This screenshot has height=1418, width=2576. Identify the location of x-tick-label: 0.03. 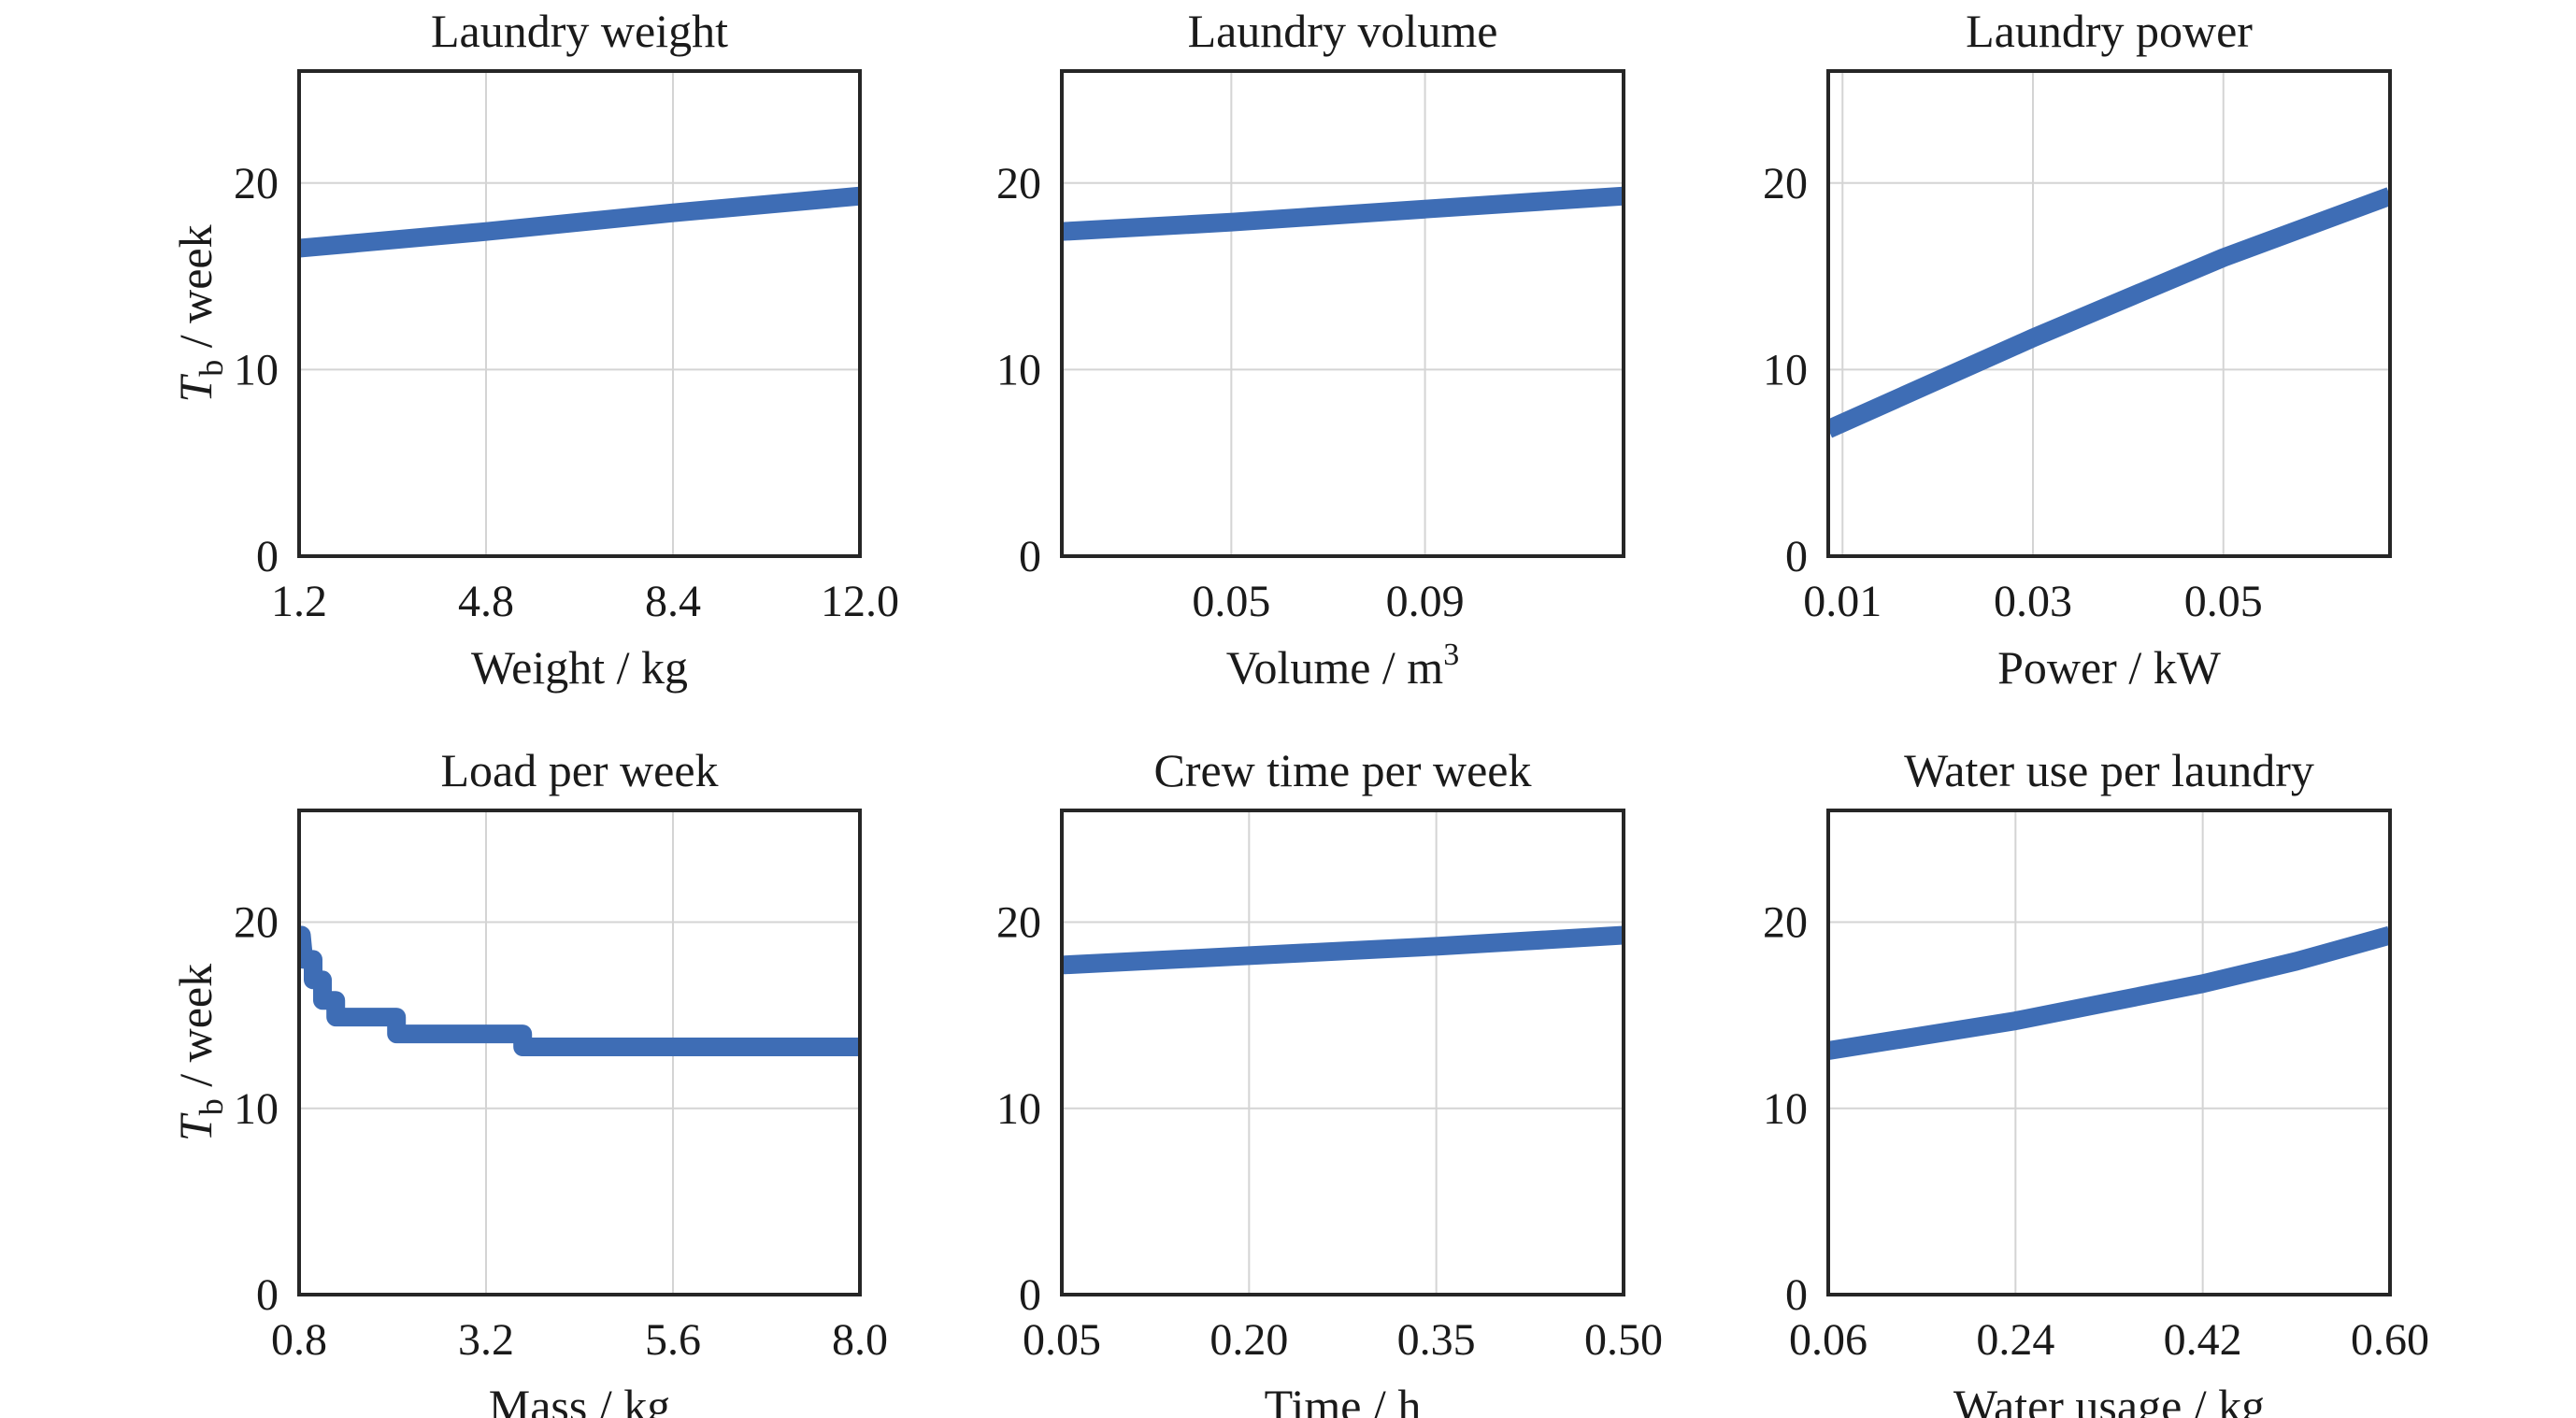
(2033, 601).